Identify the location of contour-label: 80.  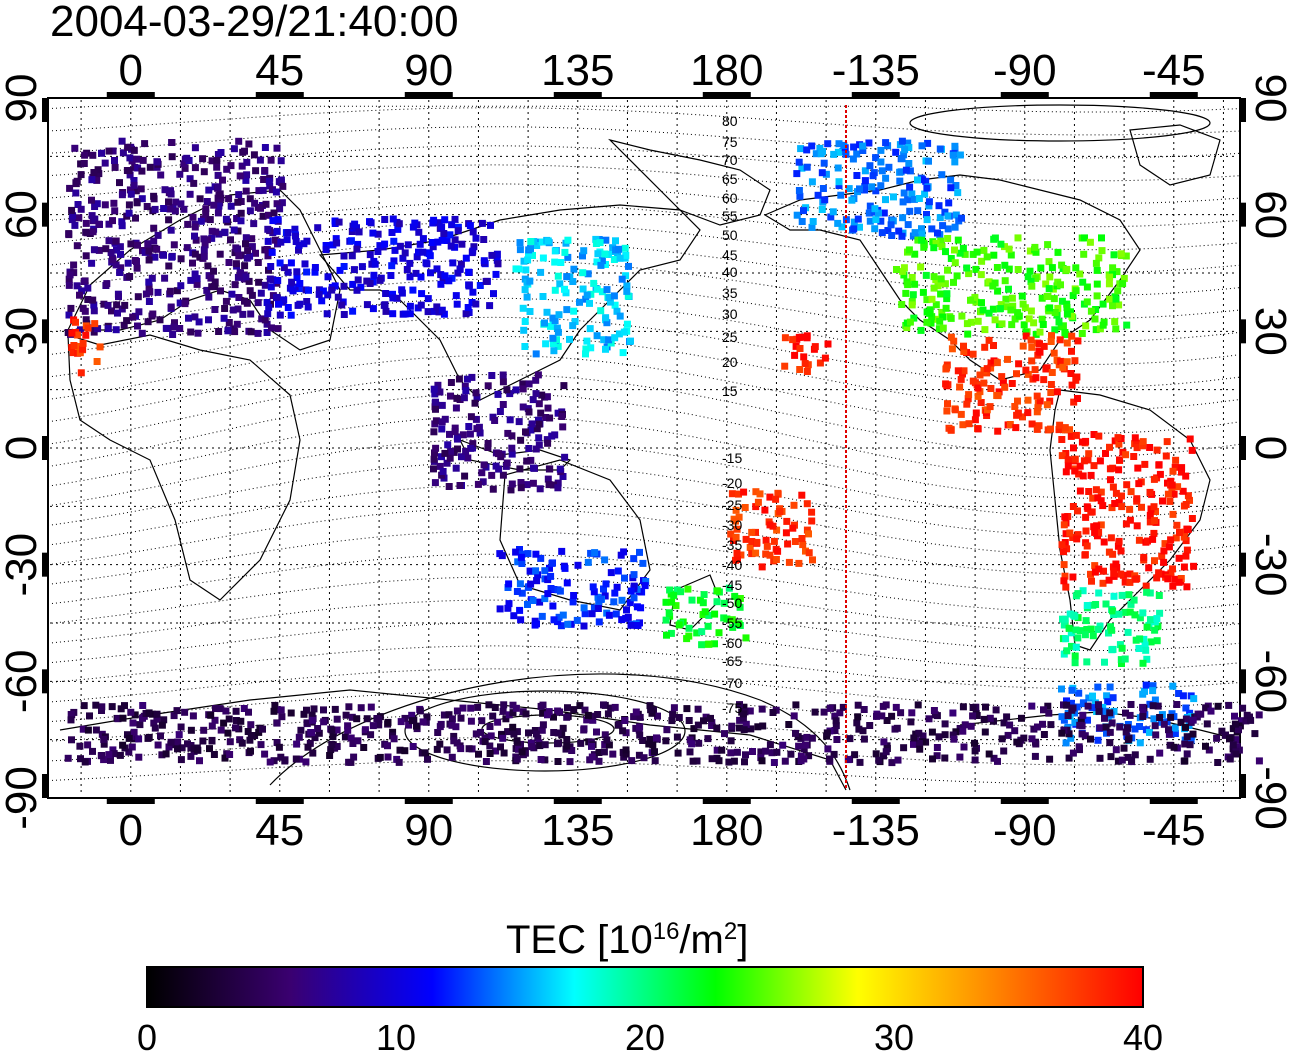
(730, 121).